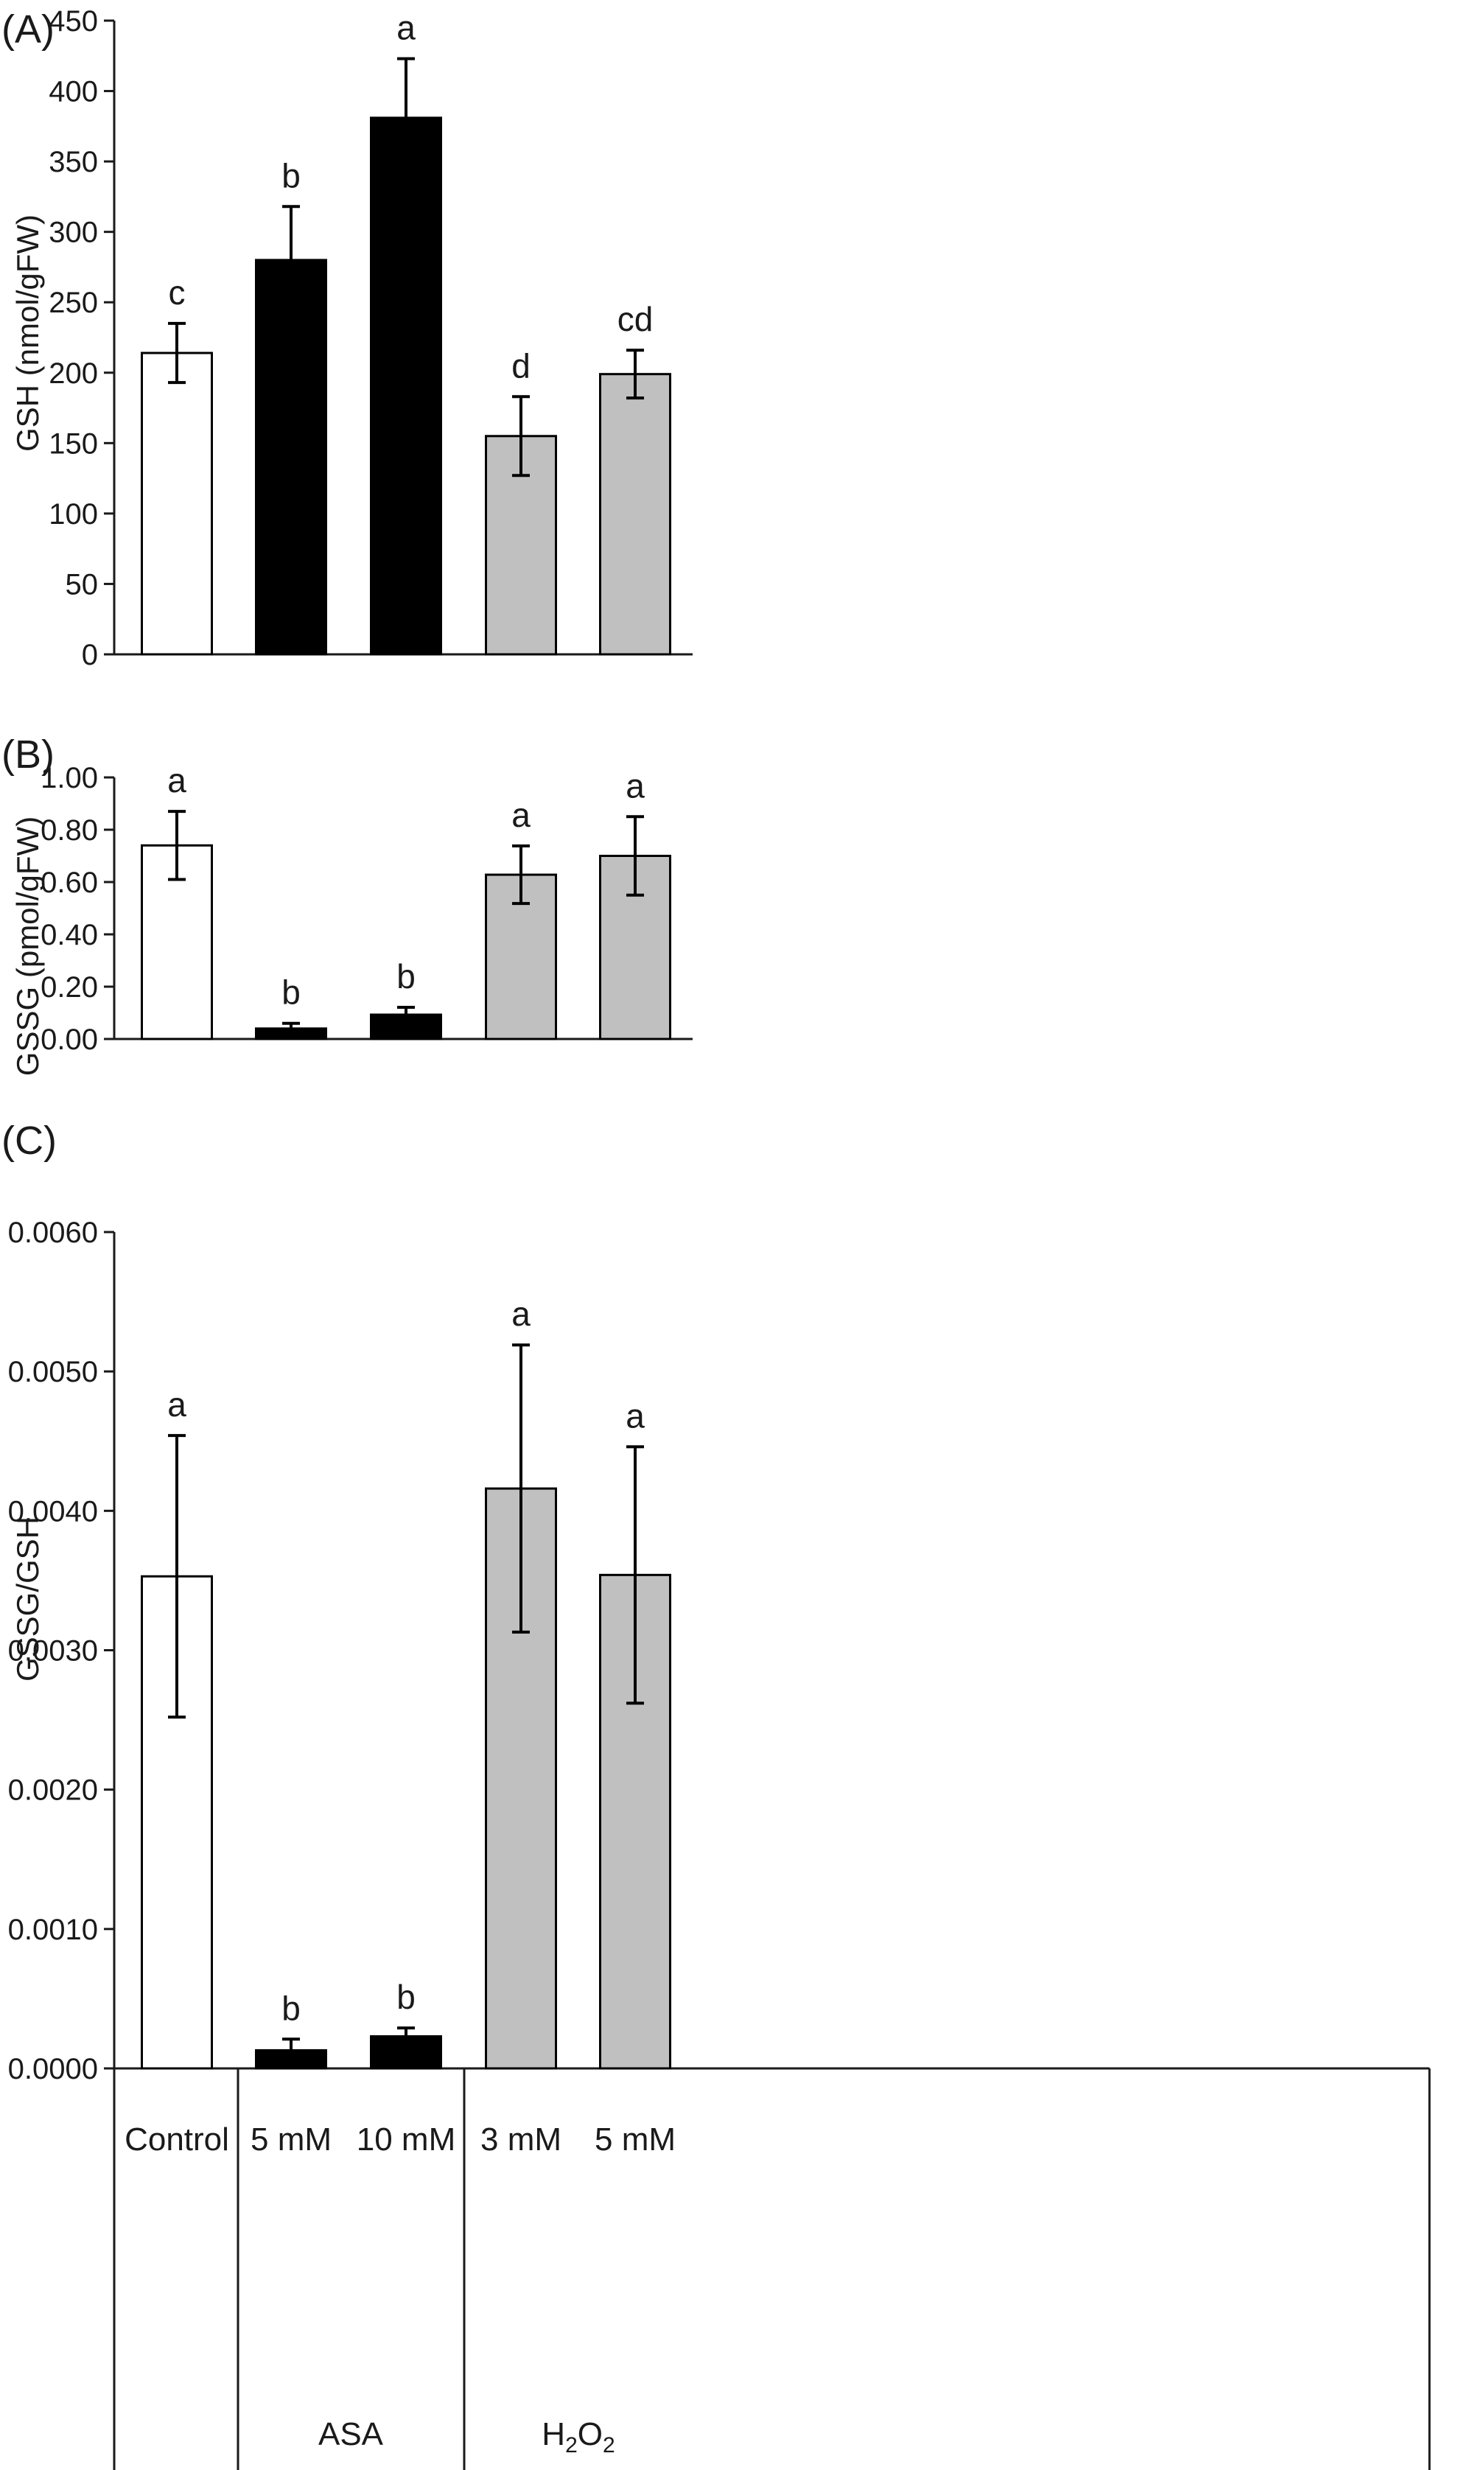 The image size is (1484, 2470). I want to click on y-tick-label: 0.60, so click(69, 883).